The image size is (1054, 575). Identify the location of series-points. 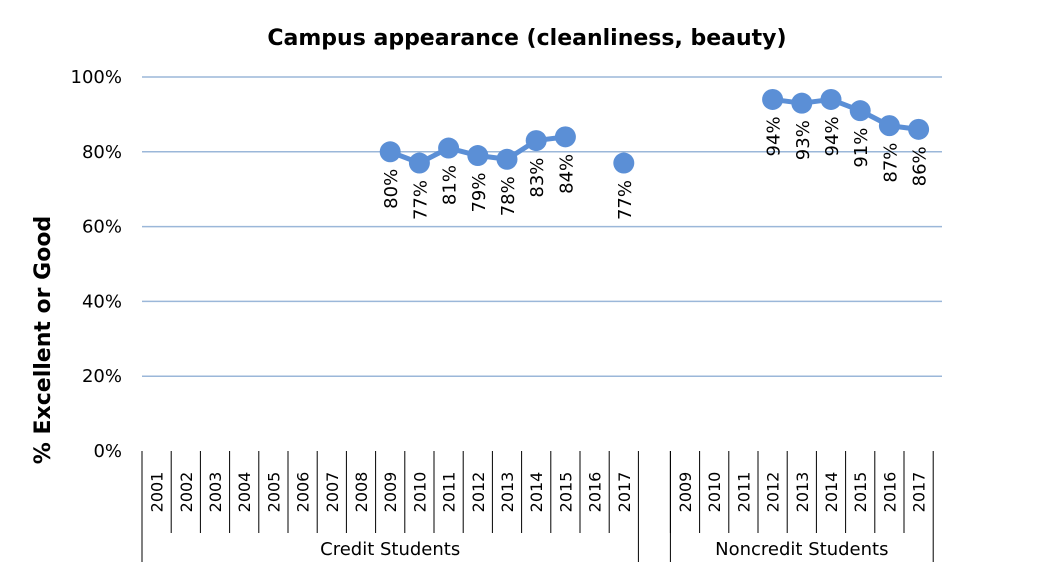
(654, 131).